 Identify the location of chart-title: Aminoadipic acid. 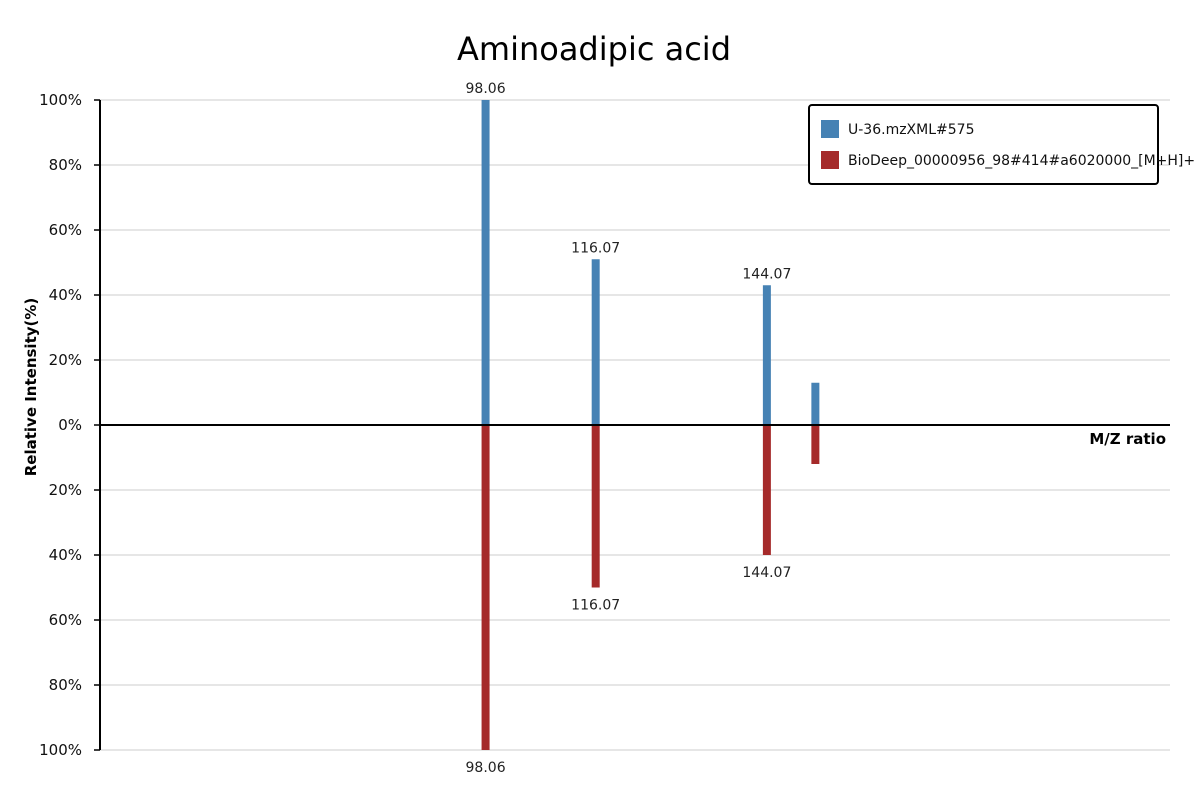
(594, 49).